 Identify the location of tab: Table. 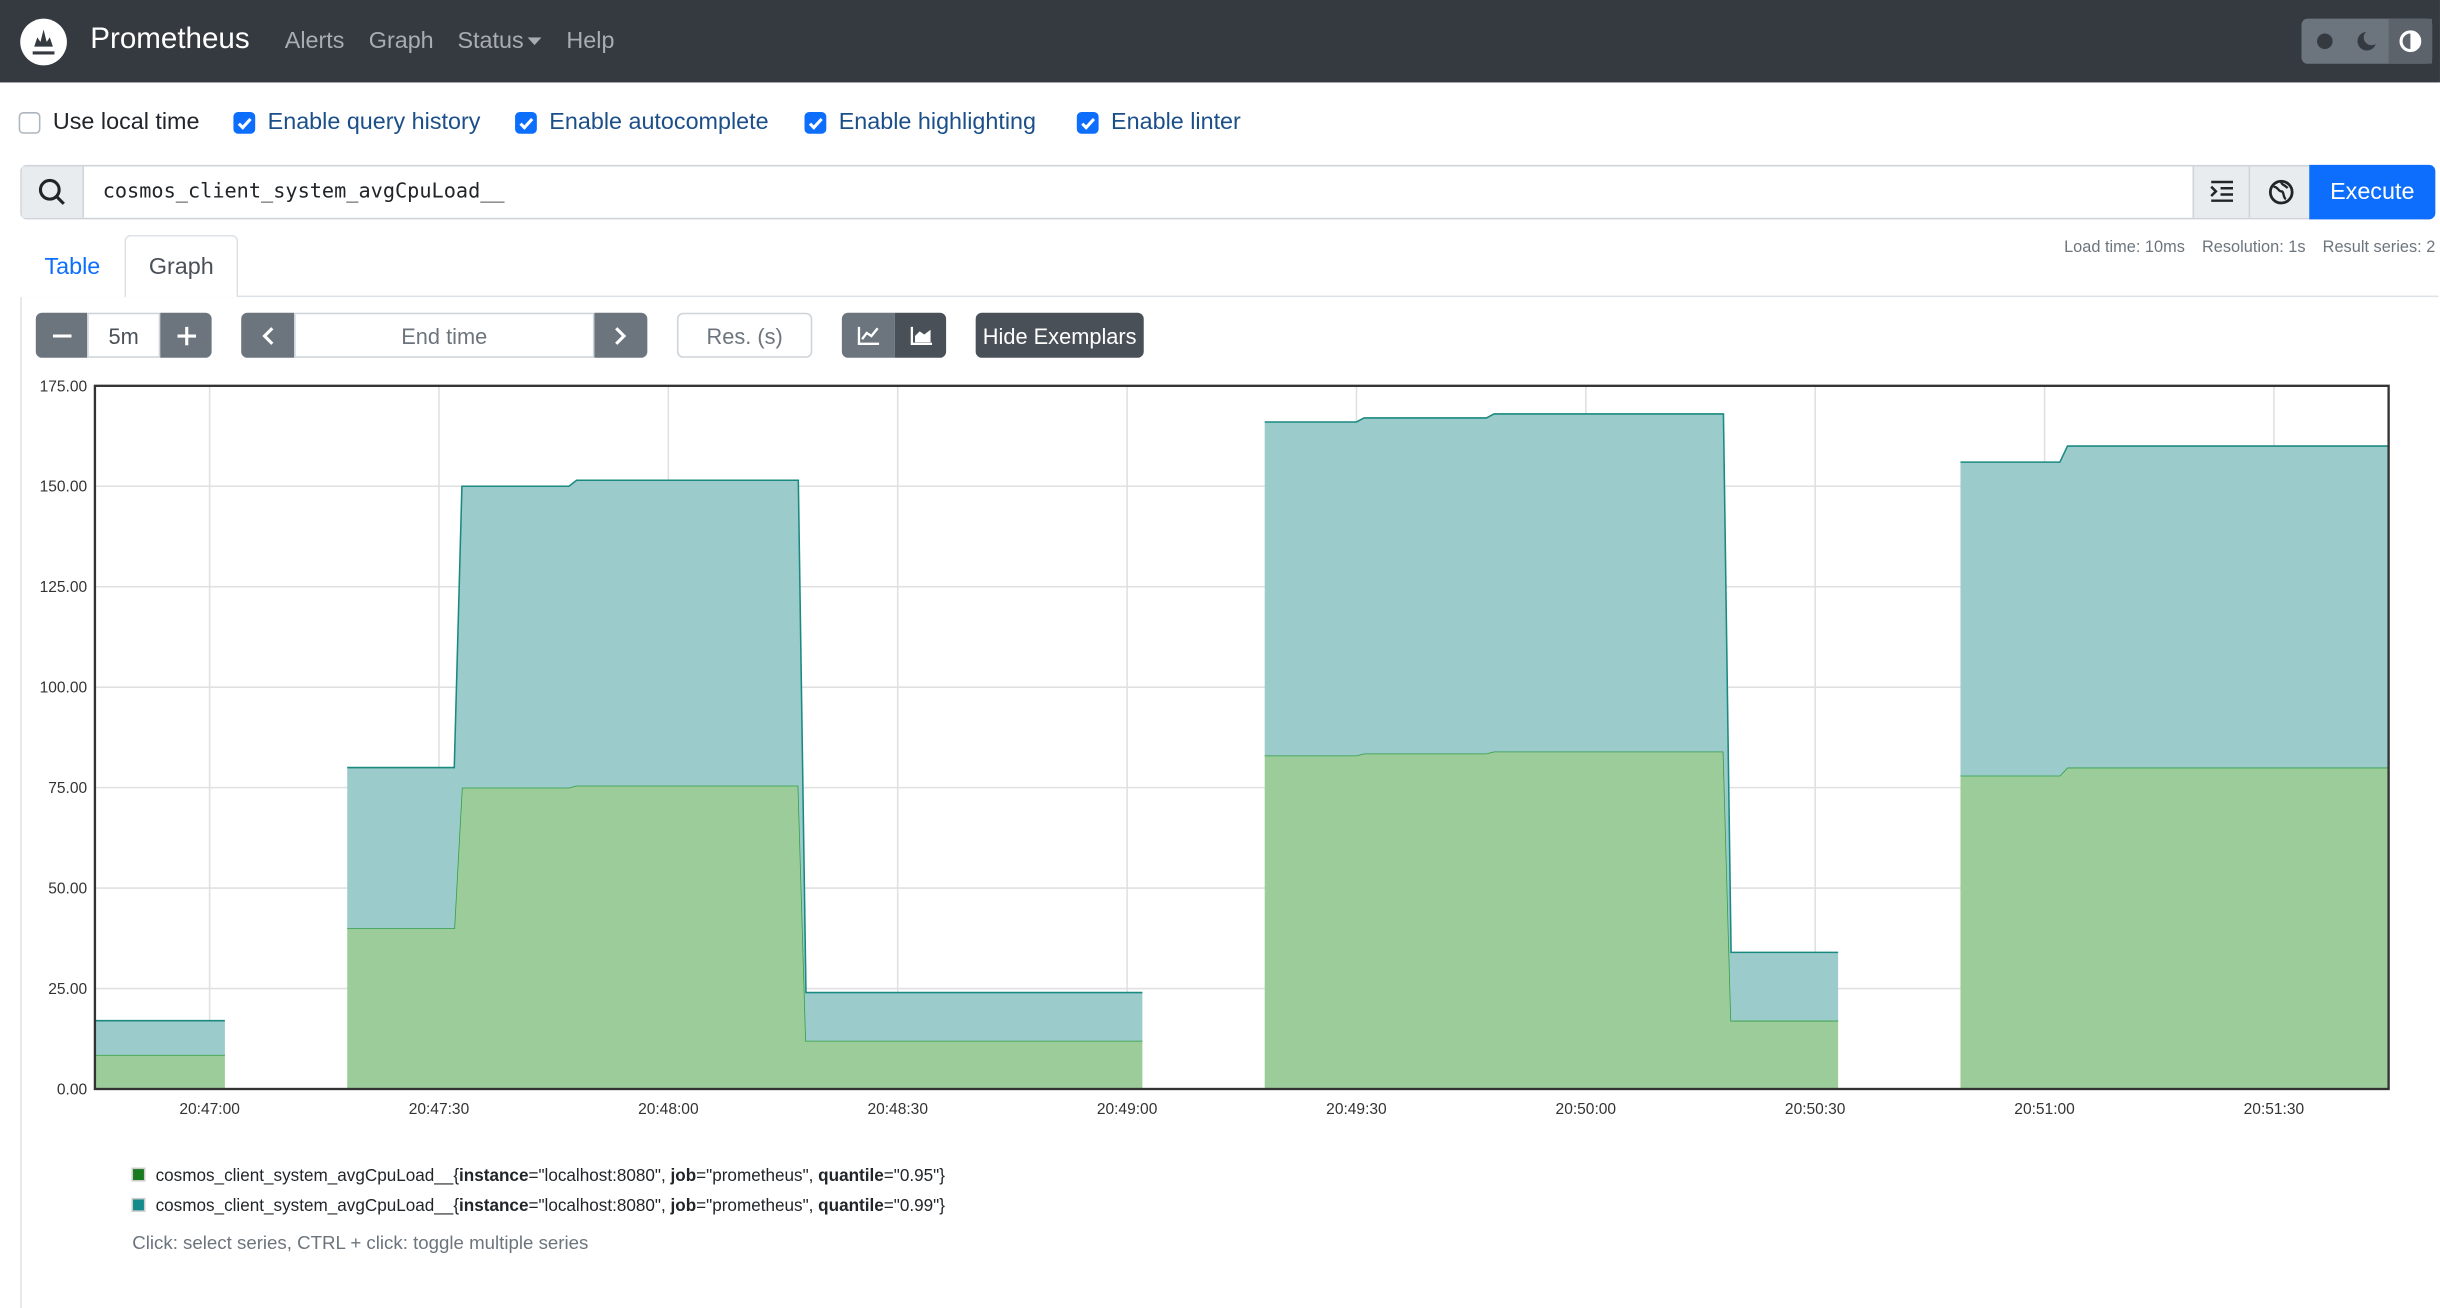
(72, 266).